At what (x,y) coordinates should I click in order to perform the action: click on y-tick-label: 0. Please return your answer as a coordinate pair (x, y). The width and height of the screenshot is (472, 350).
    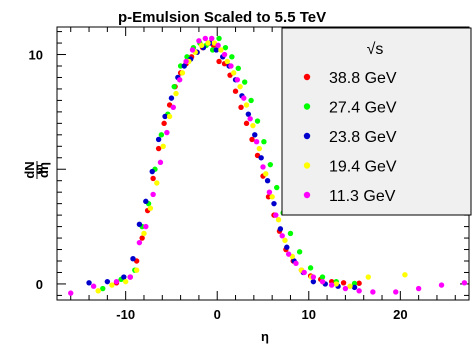
    Looking at the image, I should click on (39, 284).